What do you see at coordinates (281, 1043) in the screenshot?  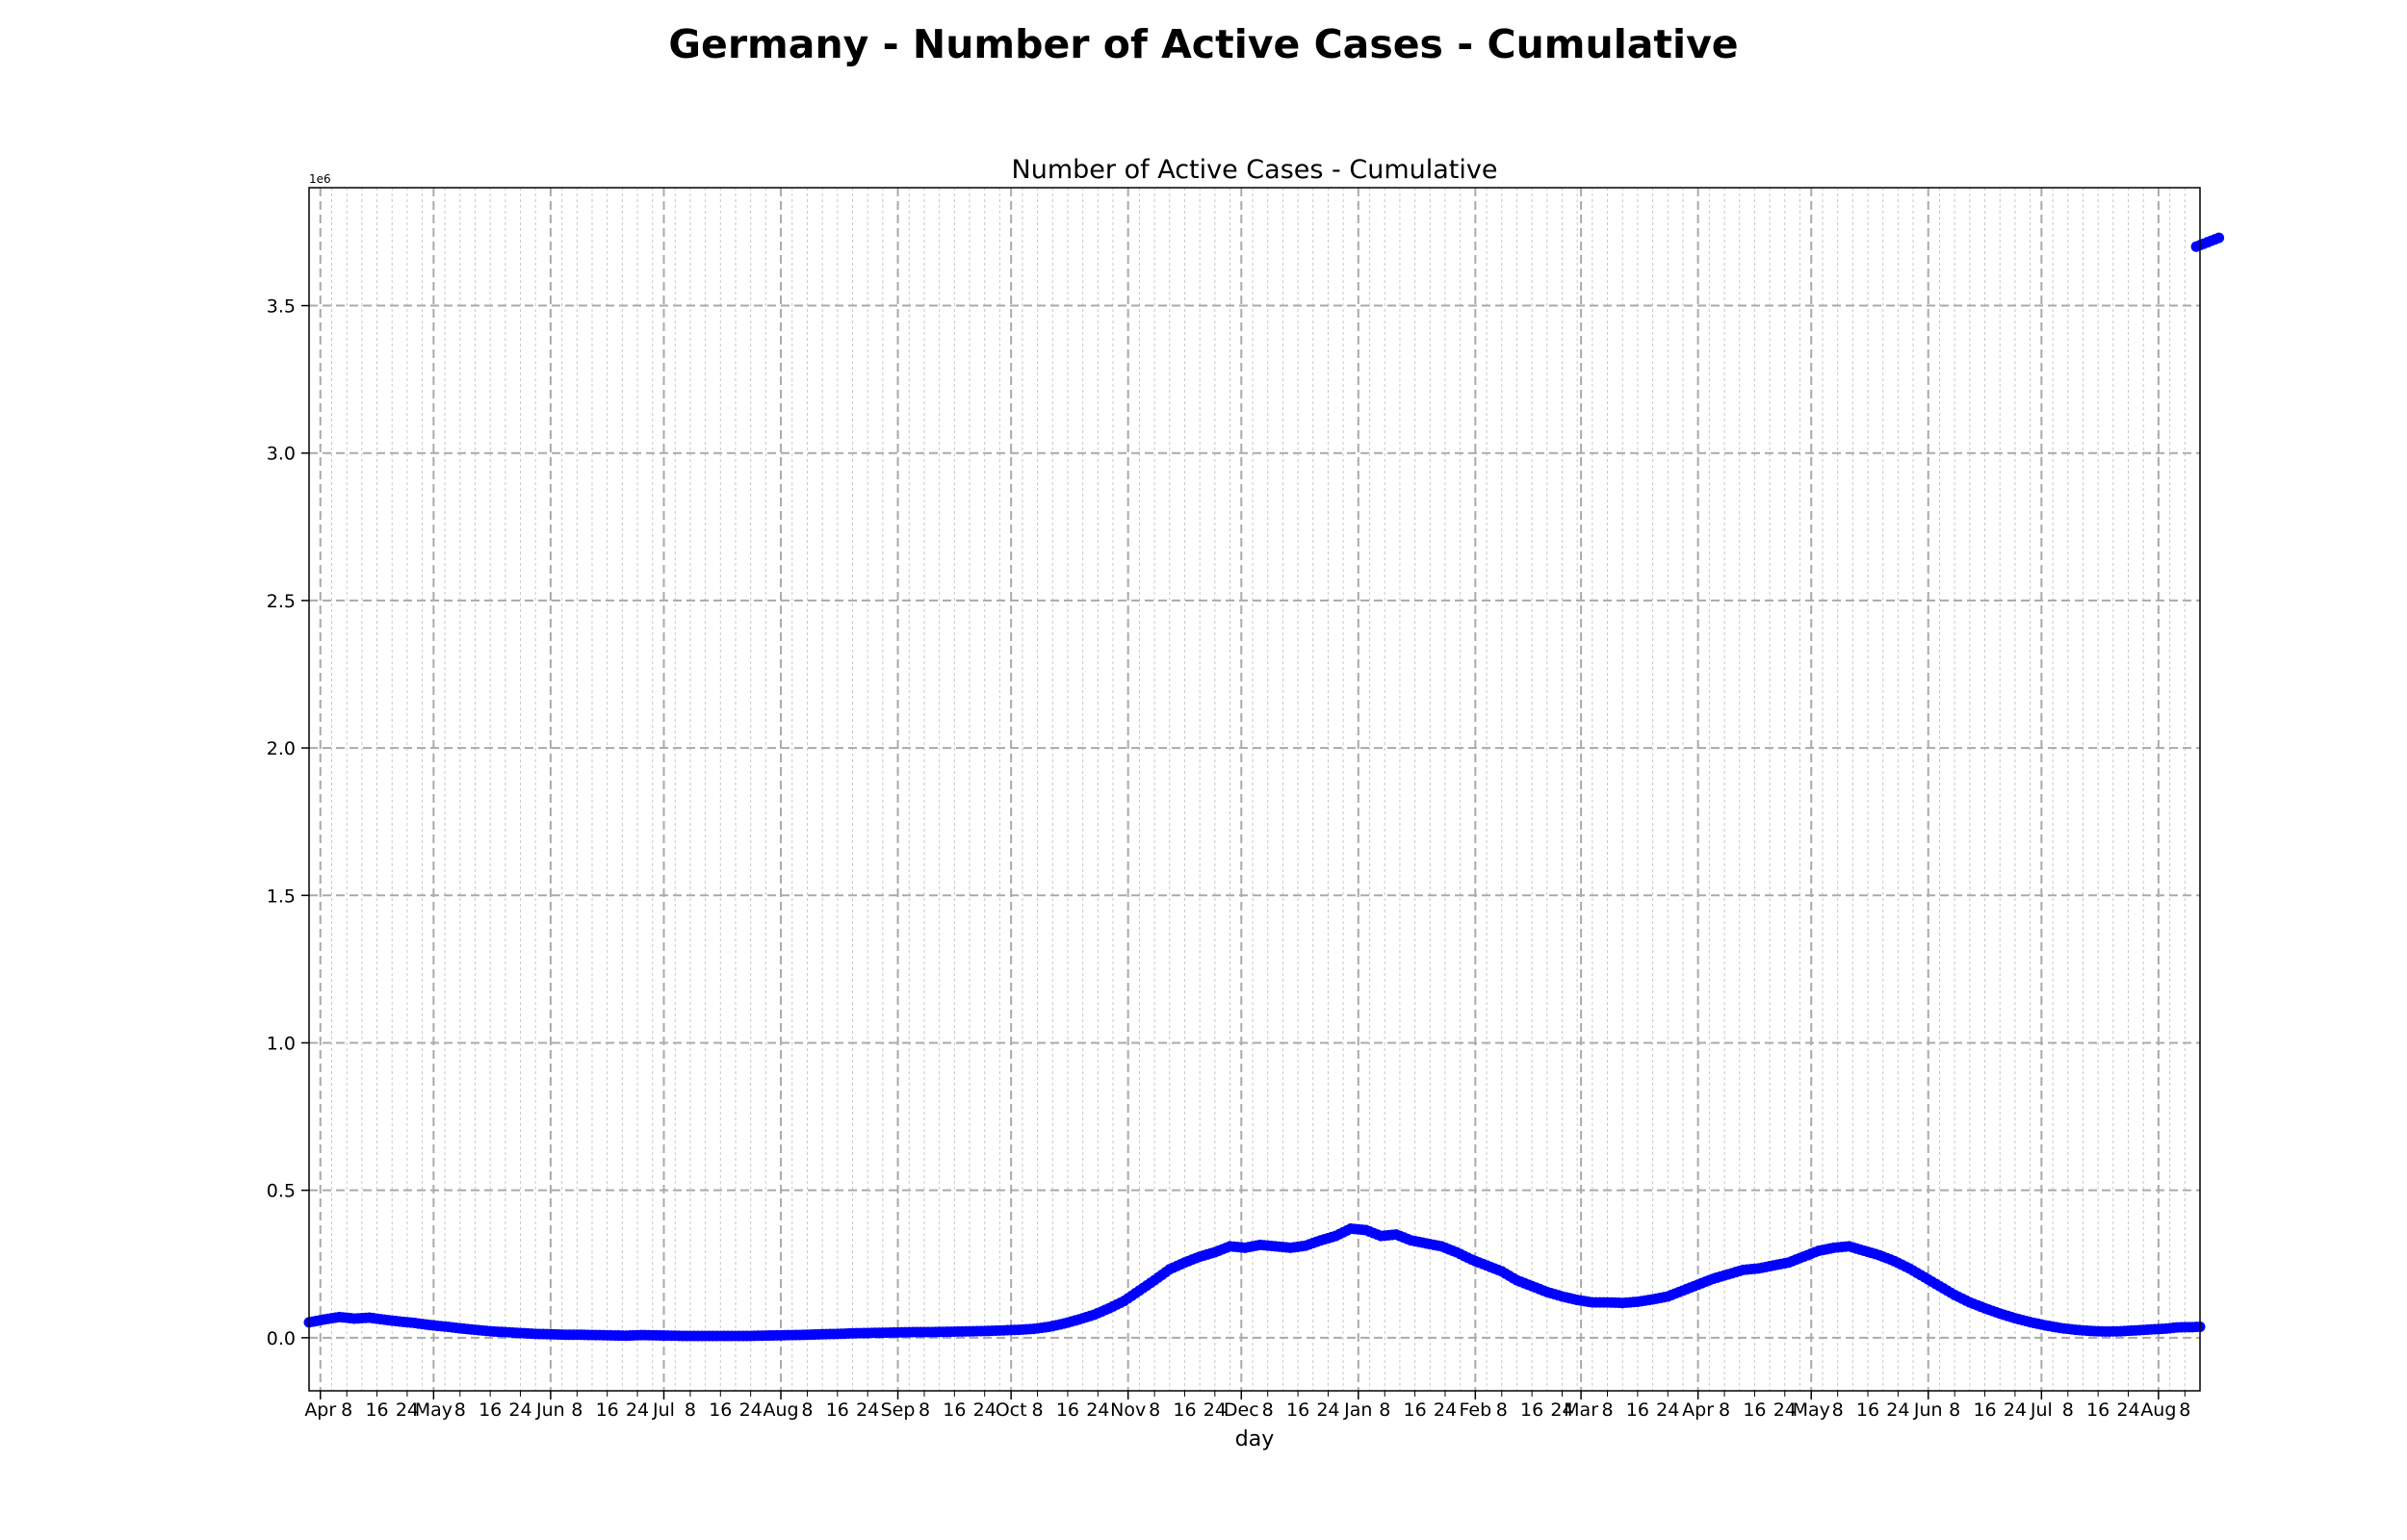 I see `y-tick-label: 1.0` at bounding box center [281, 1043].